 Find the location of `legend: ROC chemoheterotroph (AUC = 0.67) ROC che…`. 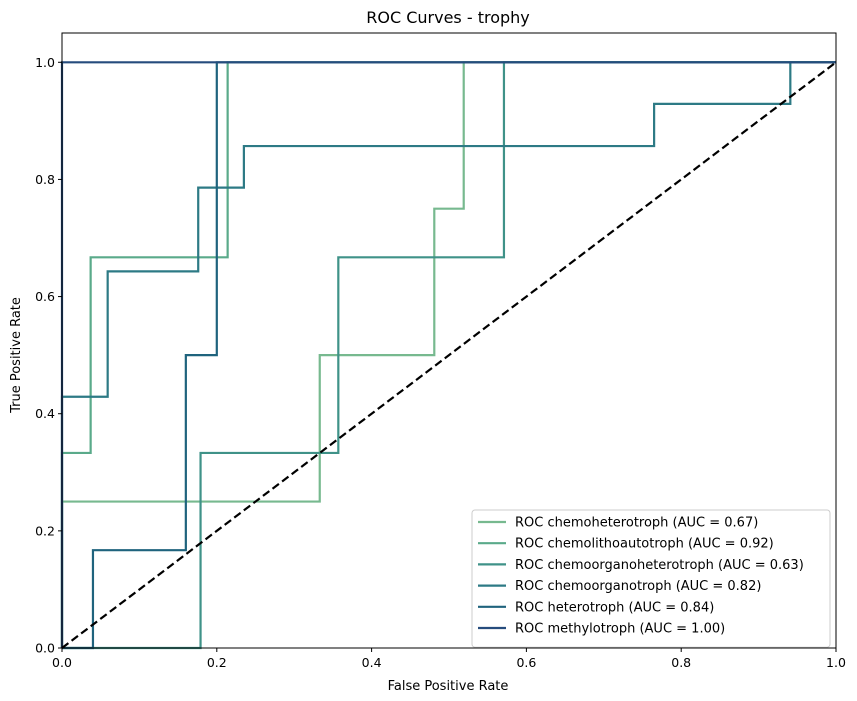

legend: ROC chemoheterotroph (AUC = 0.67) ROC che… is located at coordinates (651, 578).